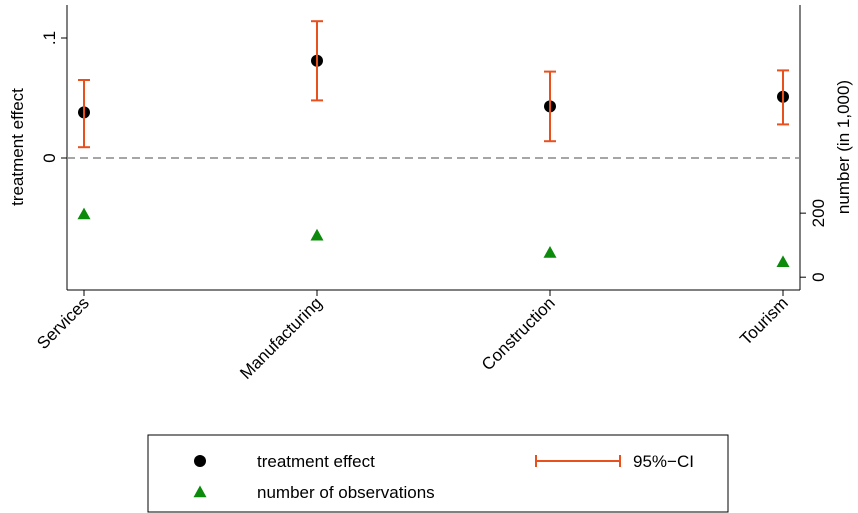 This screenshot has height=513, width=858. What do you see at coordinates (63, 323) in the screenshot?
I see `x-tick-label: Services` at bounding box center [63, 323].